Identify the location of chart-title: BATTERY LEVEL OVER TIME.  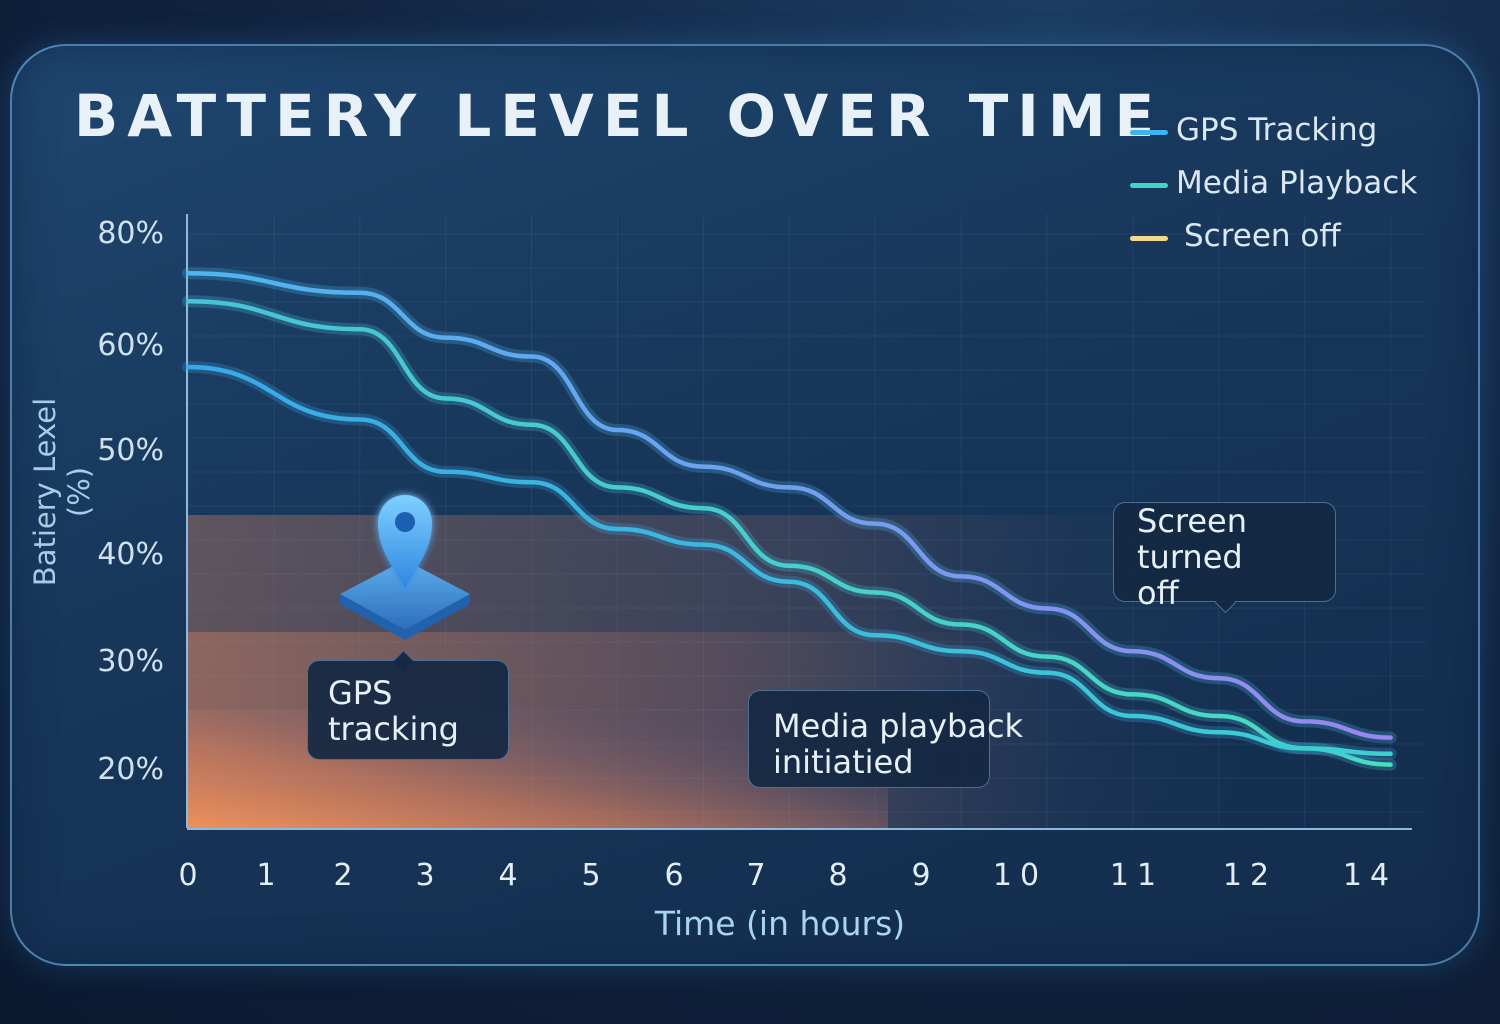
(619, 116).